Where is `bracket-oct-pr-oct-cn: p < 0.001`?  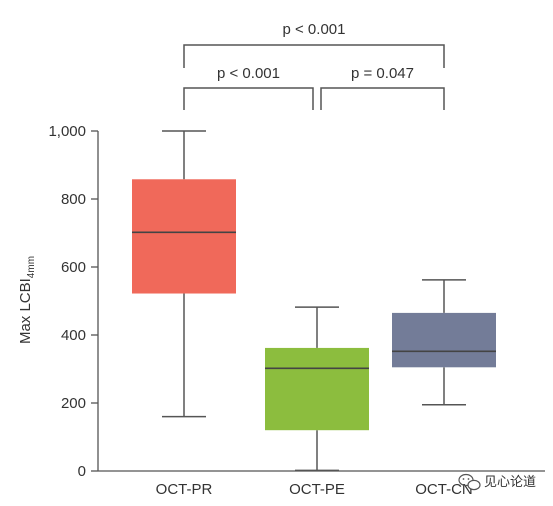
bracket-oct-pr-oct-cn: p < 0.001 is located at coordinates (314, 44).